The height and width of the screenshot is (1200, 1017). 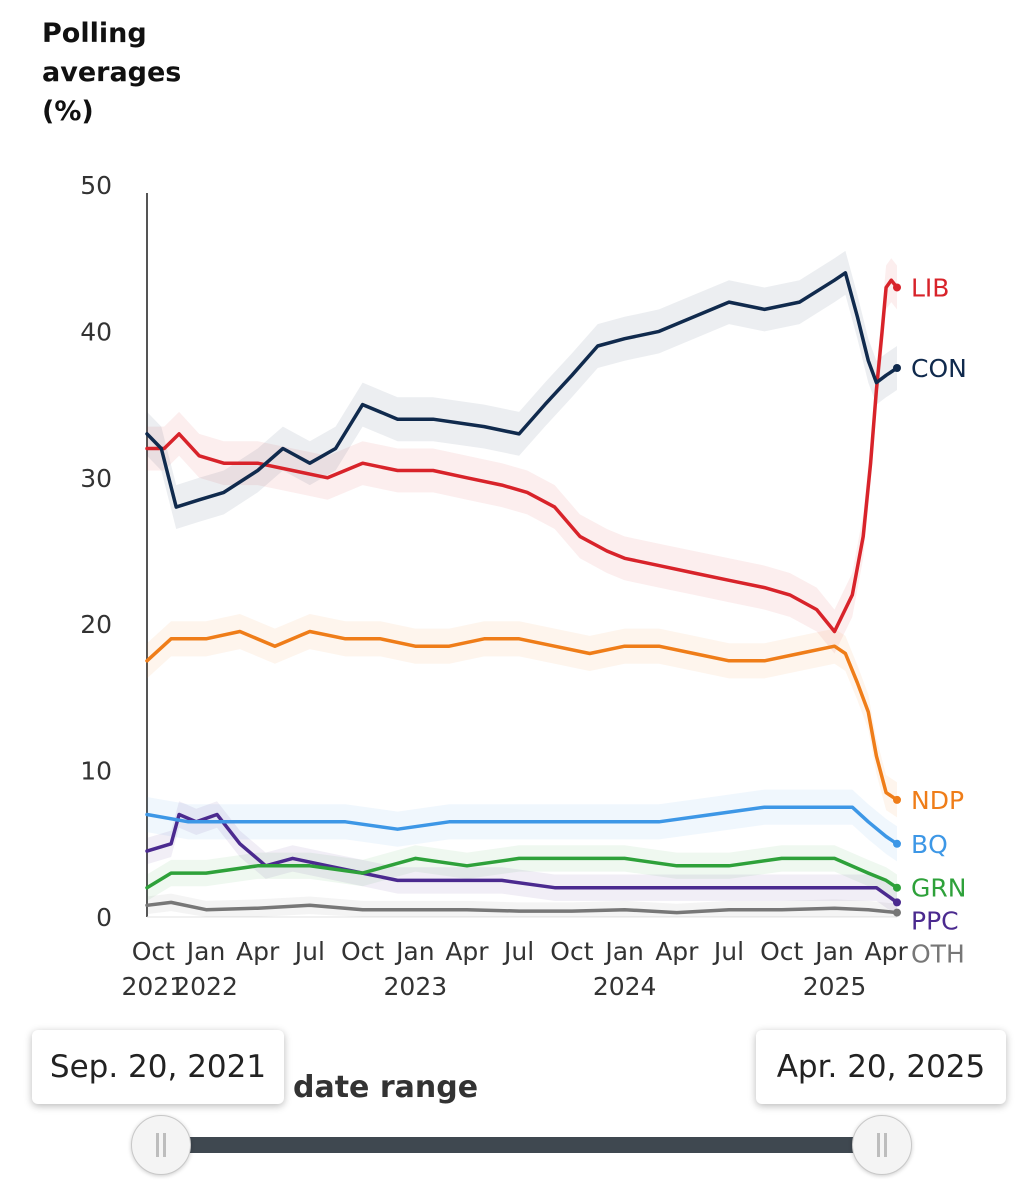 I want to click on y-tick-label: 10, so click(x=96, y=771).